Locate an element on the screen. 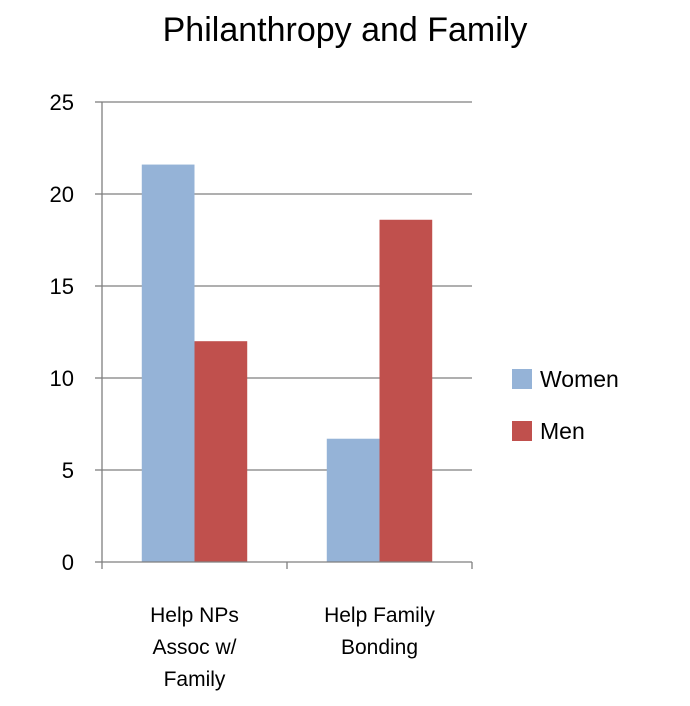 The image size is (690, 706). x-category-label: Assoc w/ is located at coordinates (194, 647).